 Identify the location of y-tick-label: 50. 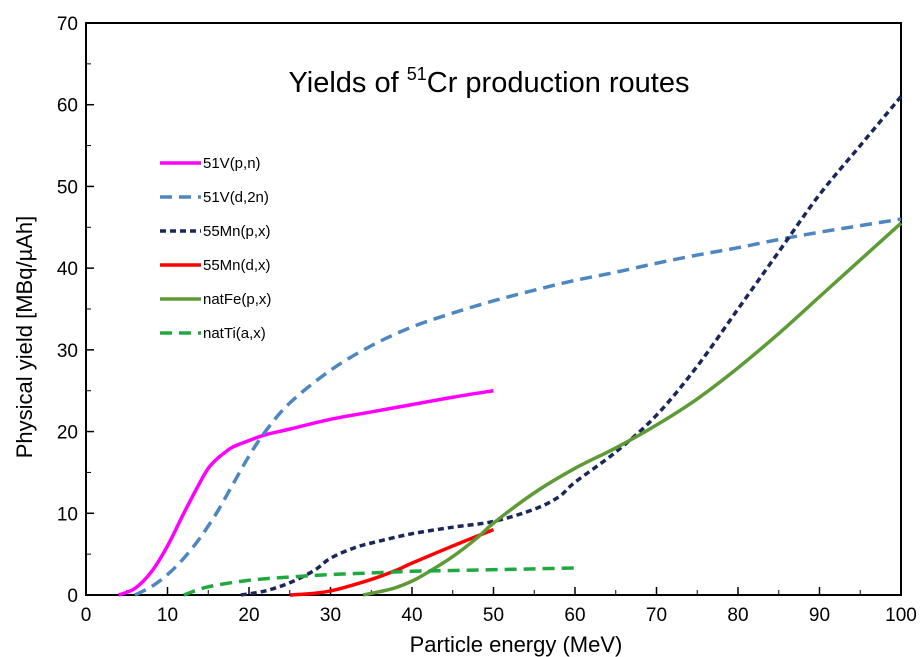
(67, 187).